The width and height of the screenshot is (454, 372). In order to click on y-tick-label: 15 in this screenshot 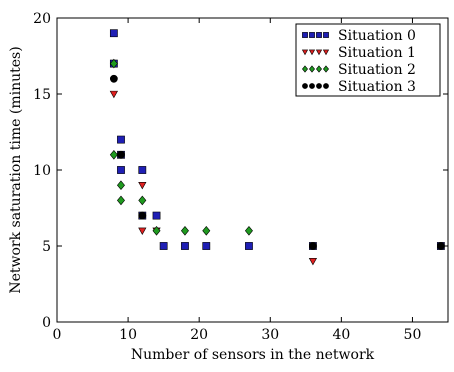, I will do `click(42, 95)`.